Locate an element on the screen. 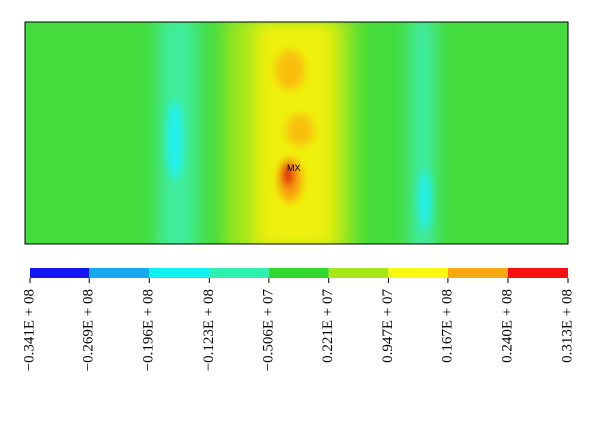 This screenshot has width=600, height=428. colorbar-tick-label: 0.221E + 07 is located at coordinates (328, 326).